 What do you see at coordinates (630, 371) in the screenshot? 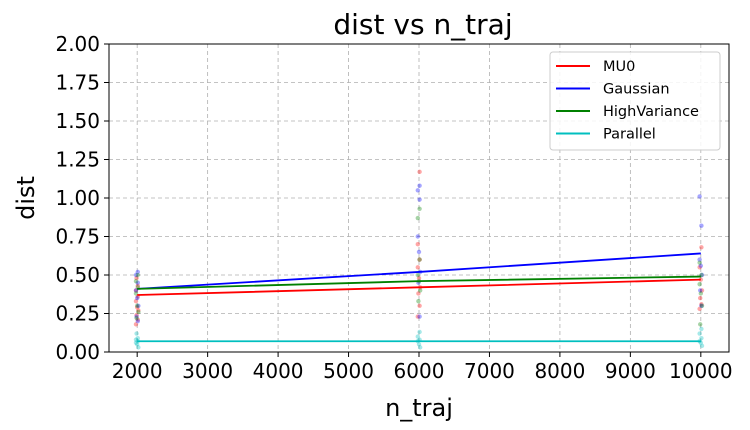
I see `x-tick-label: 9000` at bounding box center [630, 371].